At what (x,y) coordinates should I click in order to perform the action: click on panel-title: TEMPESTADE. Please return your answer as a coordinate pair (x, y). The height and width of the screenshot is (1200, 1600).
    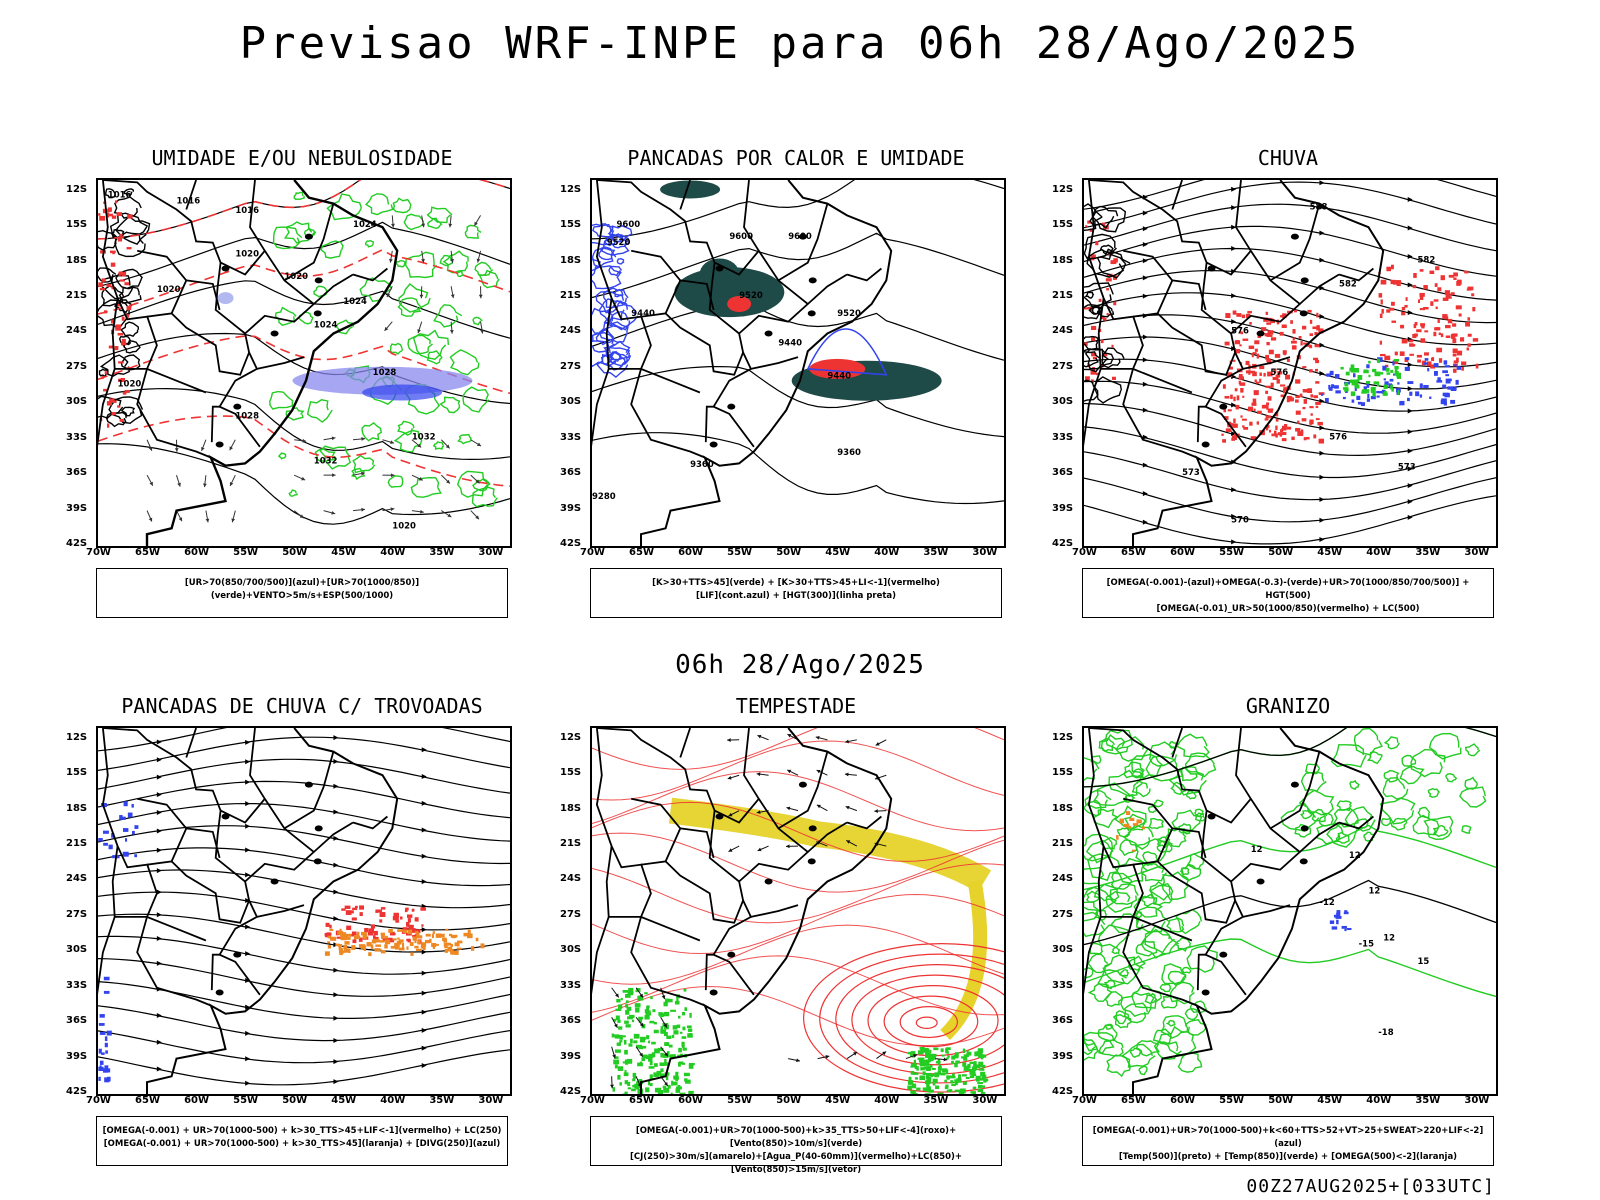
    Looking at the image, I should click on (796, 706).